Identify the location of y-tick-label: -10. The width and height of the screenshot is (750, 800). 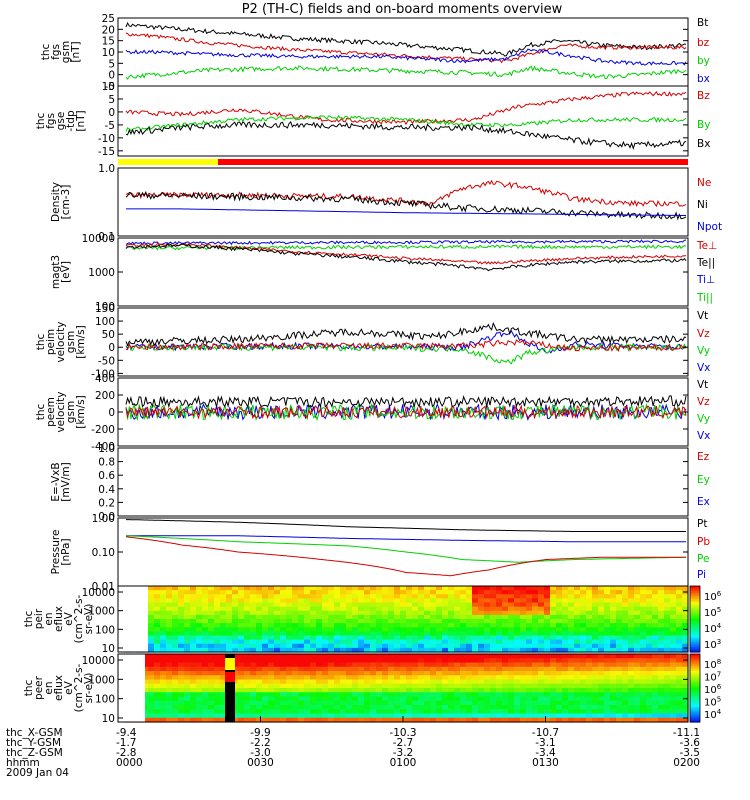
(106, 139).